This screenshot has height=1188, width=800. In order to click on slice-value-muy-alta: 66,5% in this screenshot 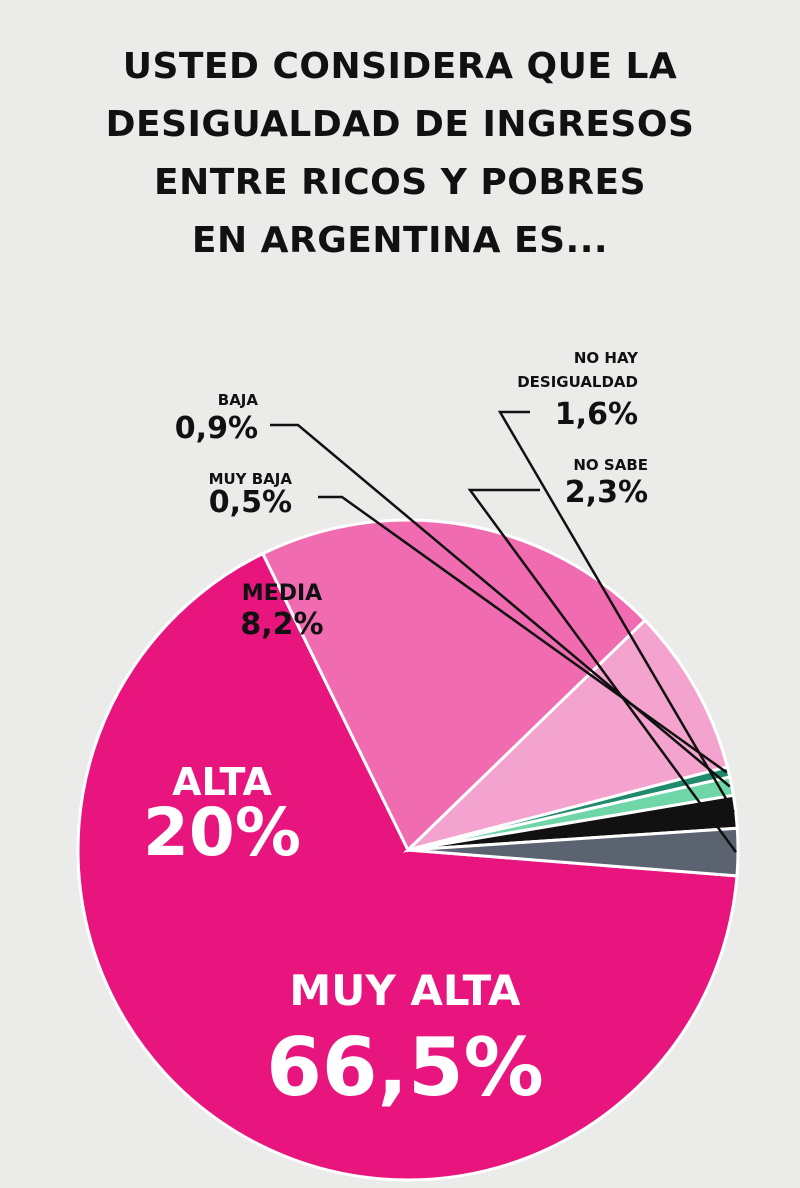, I will do `click(405, 1067)`.